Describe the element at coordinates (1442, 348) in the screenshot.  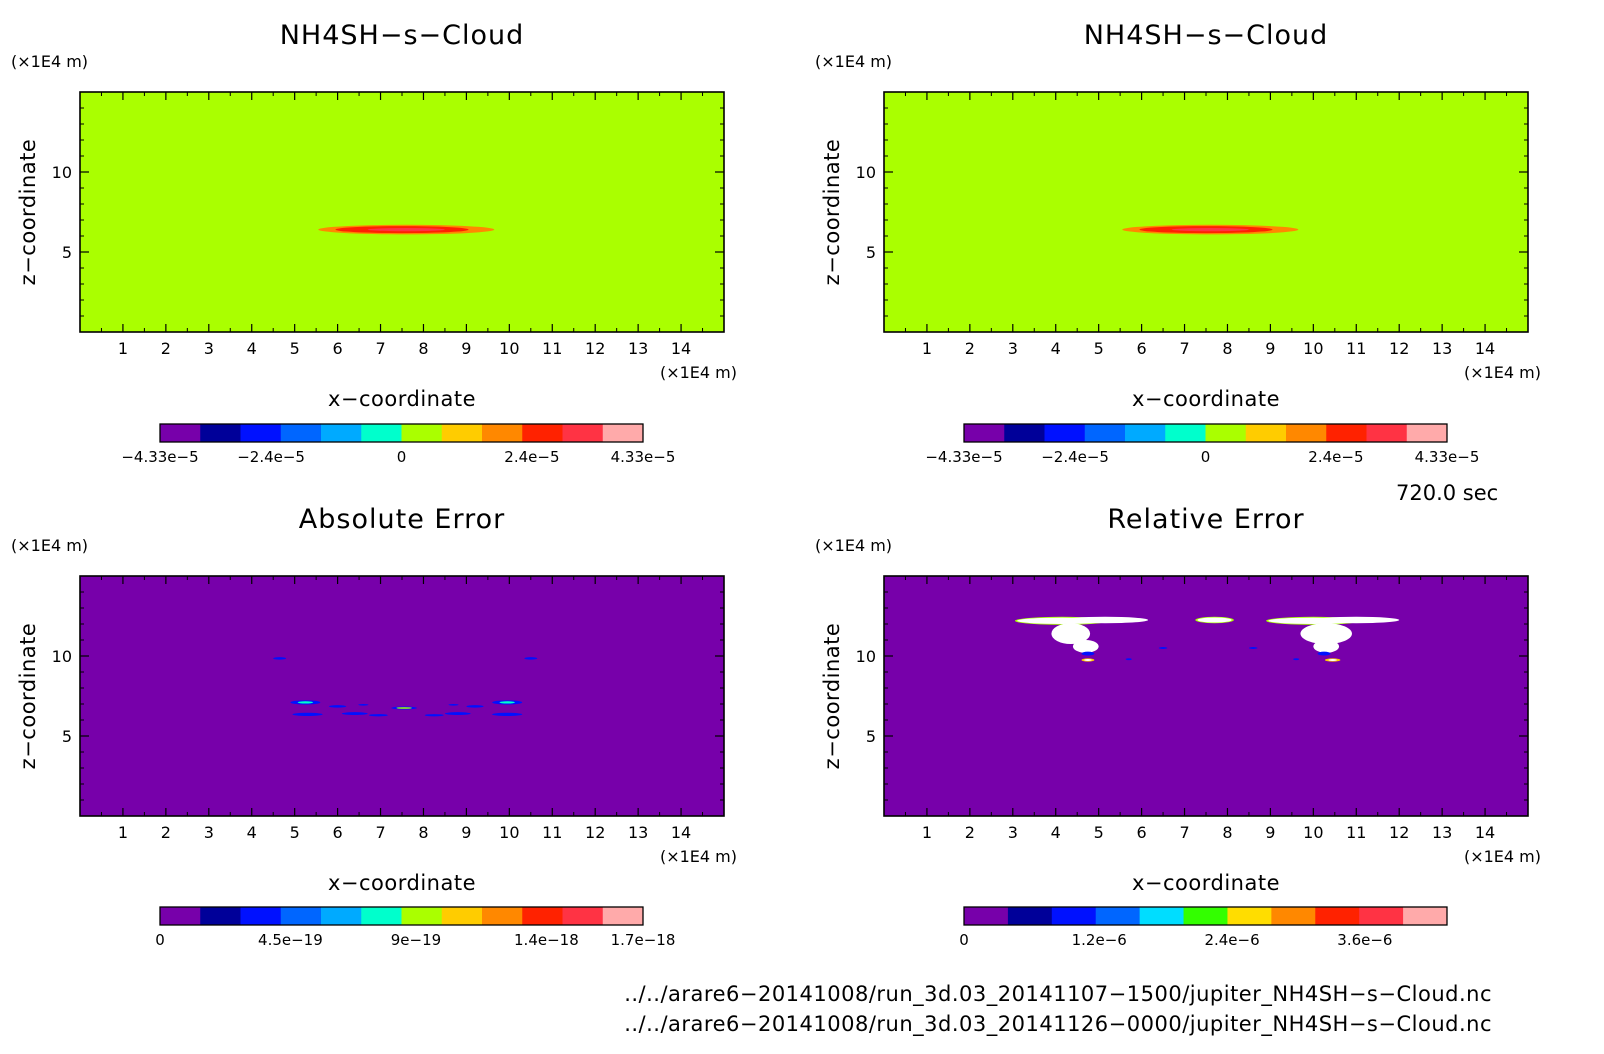
I see `x-tick-label: 13` at that location.